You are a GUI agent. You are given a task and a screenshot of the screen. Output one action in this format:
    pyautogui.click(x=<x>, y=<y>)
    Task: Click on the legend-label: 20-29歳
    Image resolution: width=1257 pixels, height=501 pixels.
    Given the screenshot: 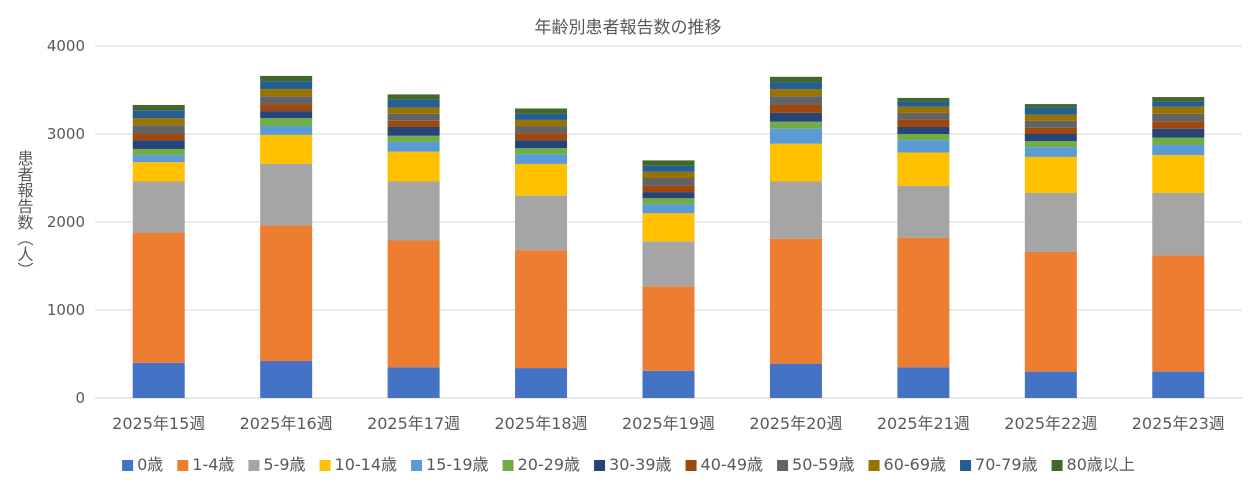 What is the action you would take?
    pyautogui.click(x=549, y=464)
    